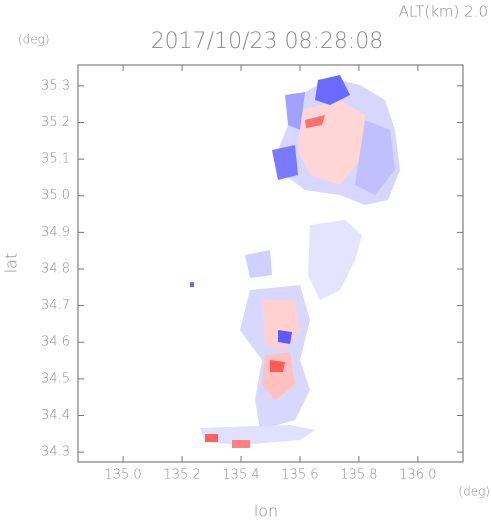 The width and height of the screenshot is (491, 521). I want to click on y-tick-label: 34.8, so click(55, 268).